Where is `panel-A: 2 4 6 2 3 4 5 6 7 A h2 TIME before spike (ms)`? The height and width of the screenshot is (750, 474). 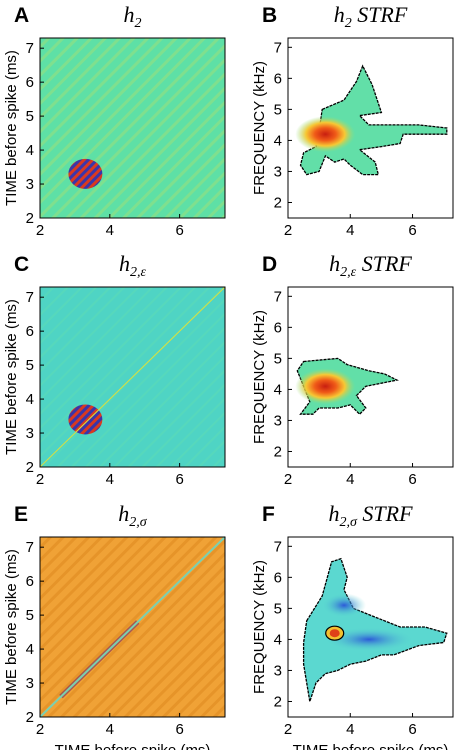 panel-A: 2 4 6 2 3 4 5 6 7 A h2 TIME before spike (ms) is located at coordinates (114, 120).